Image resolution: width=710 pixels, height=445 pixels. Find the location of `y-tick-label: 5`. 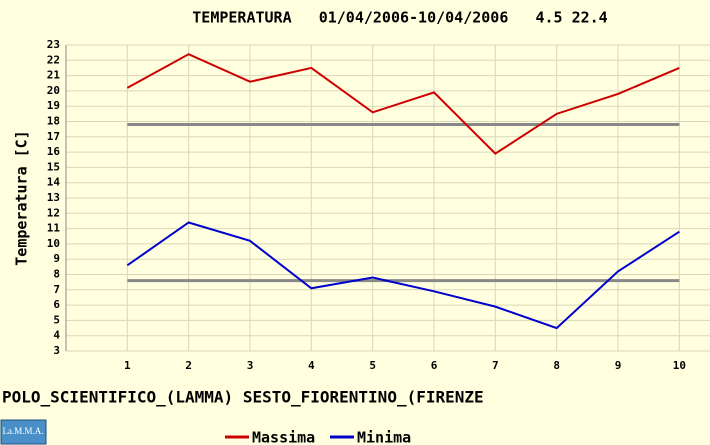

y-tick-label: 5 is located at coordinates (56, 319).